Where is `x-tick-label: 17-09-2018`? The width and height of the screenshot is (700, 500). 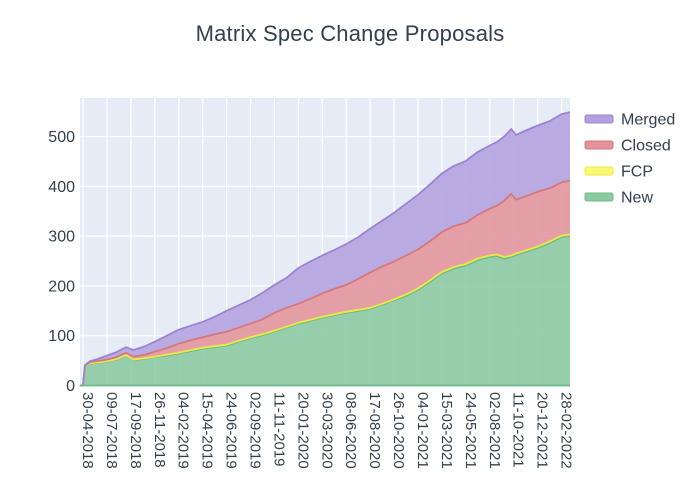
x-tick-label: 17-09-2018 is located at coordinates (135, 430).